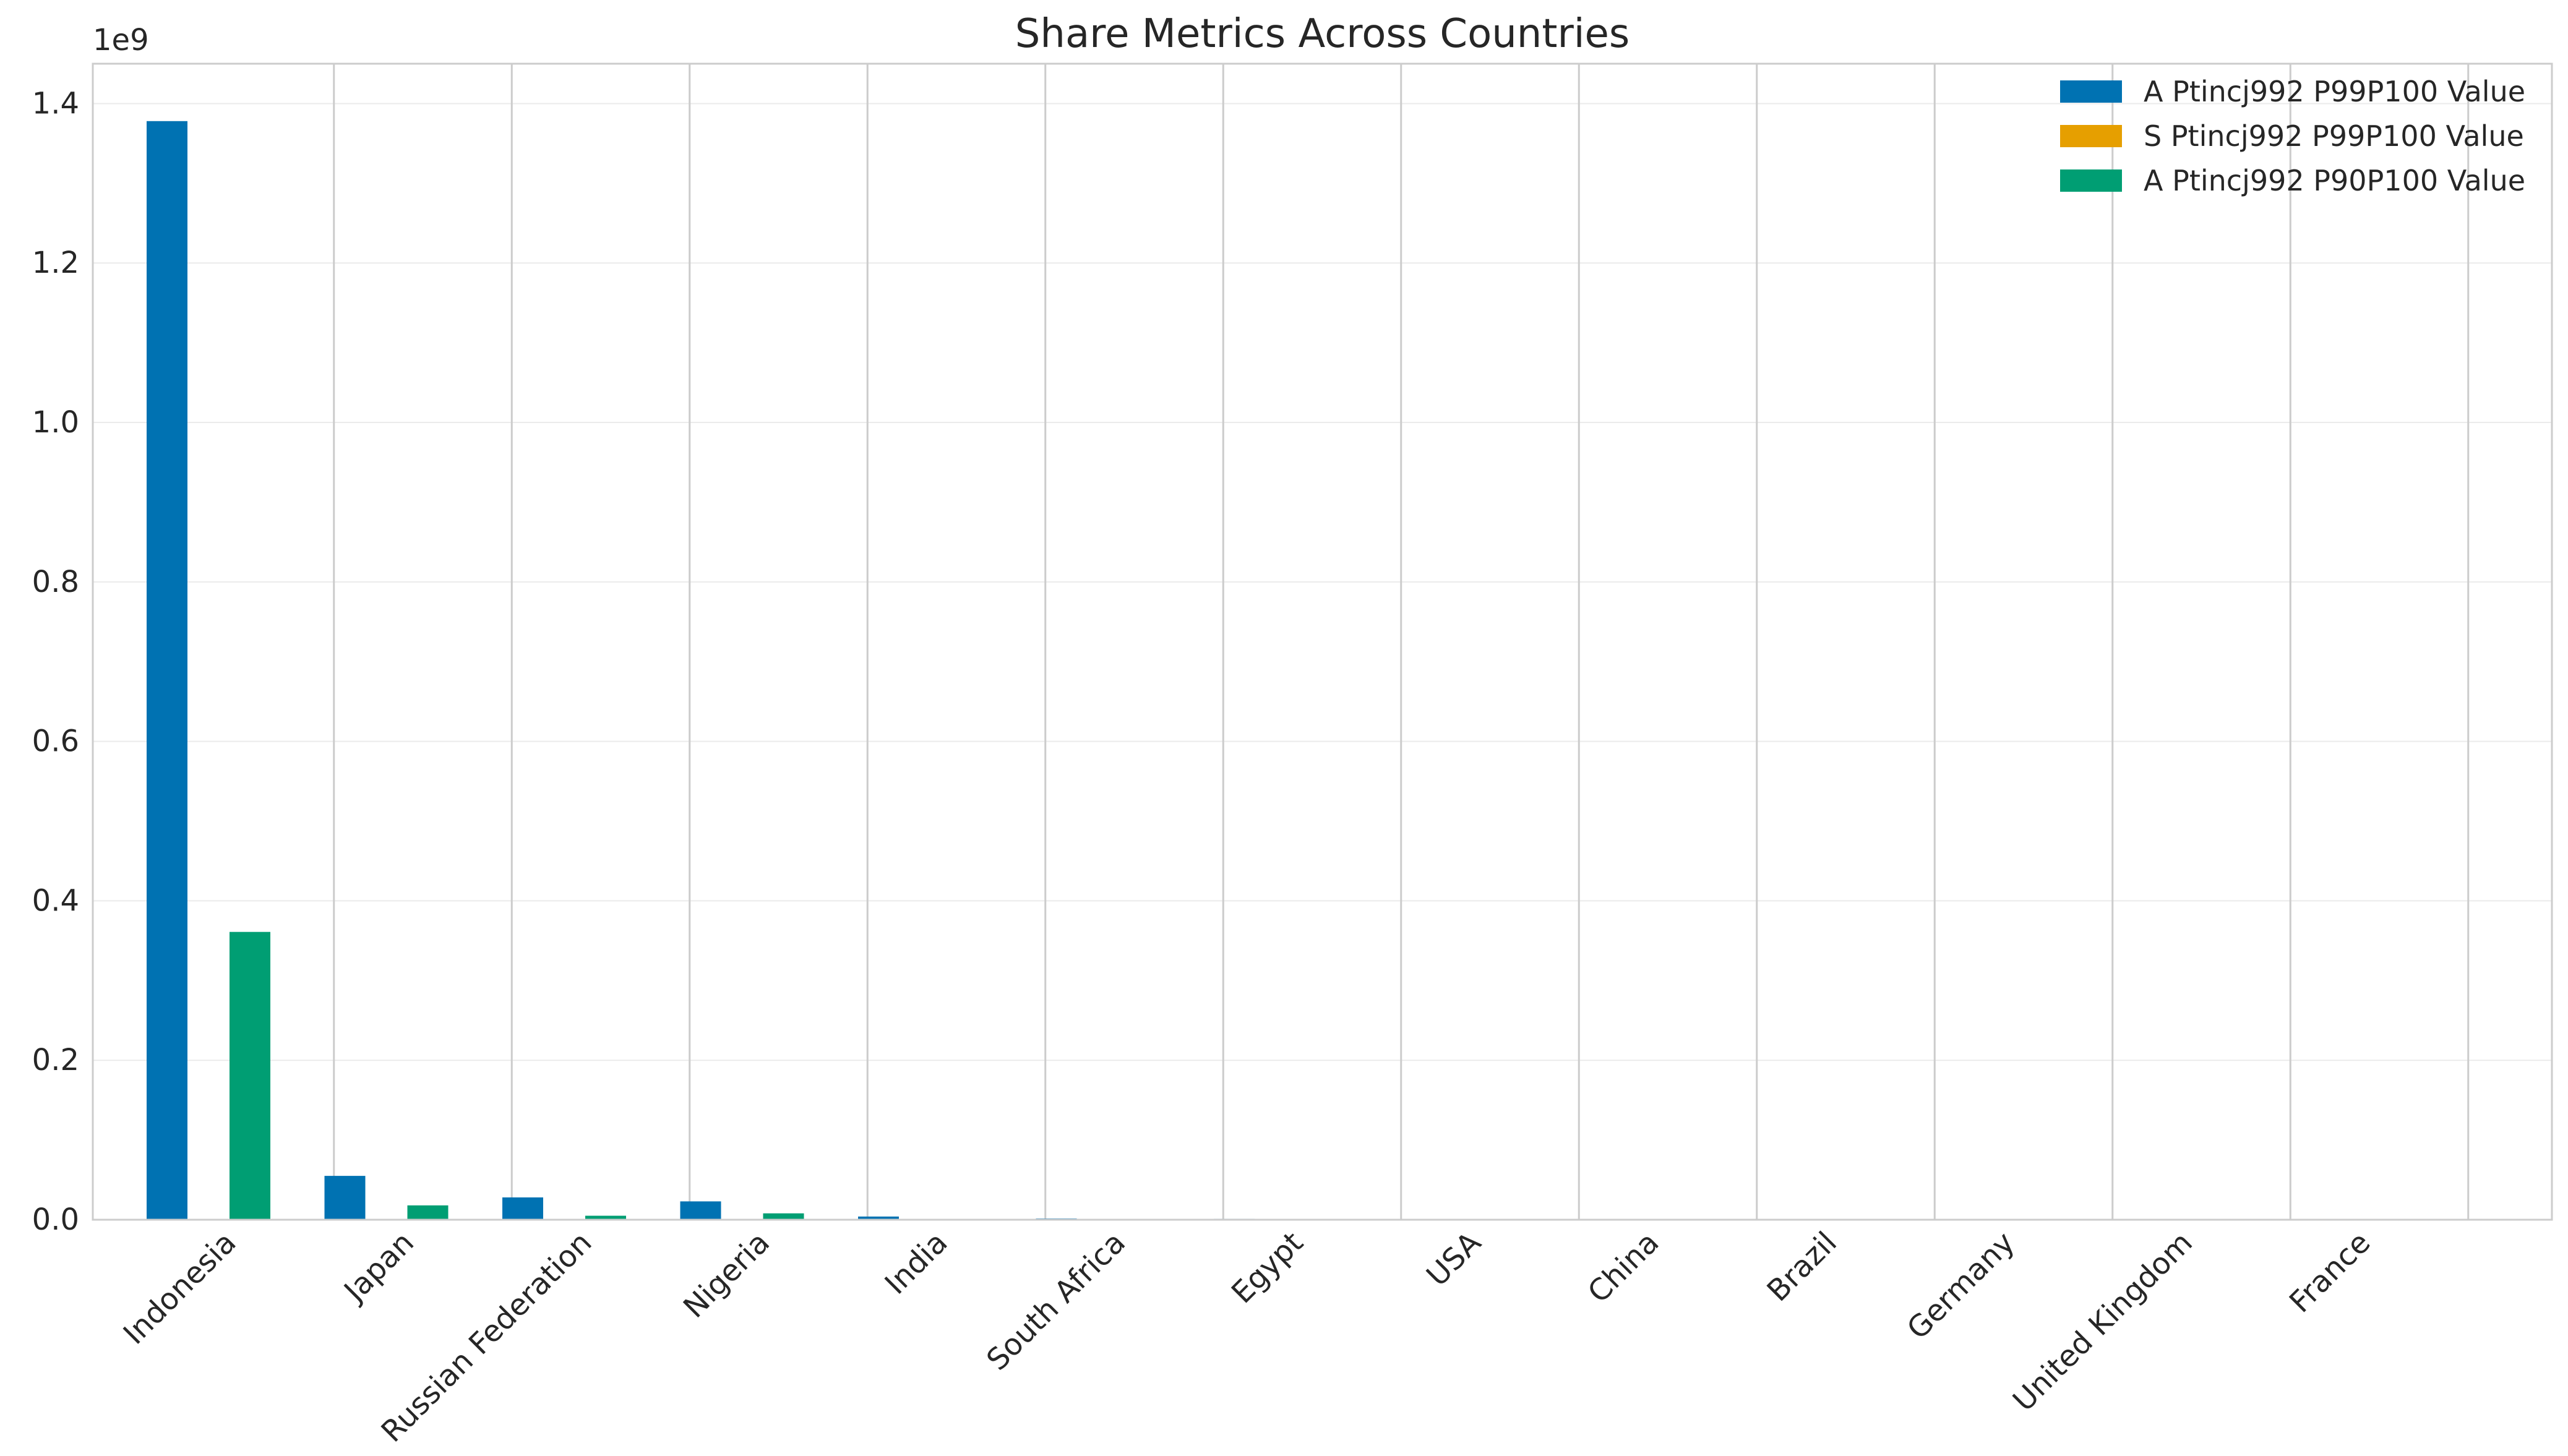 The width and height of the screenshot is (2568, 1456). I want to click on y-tick-label: 0.6, so click(56, 741).